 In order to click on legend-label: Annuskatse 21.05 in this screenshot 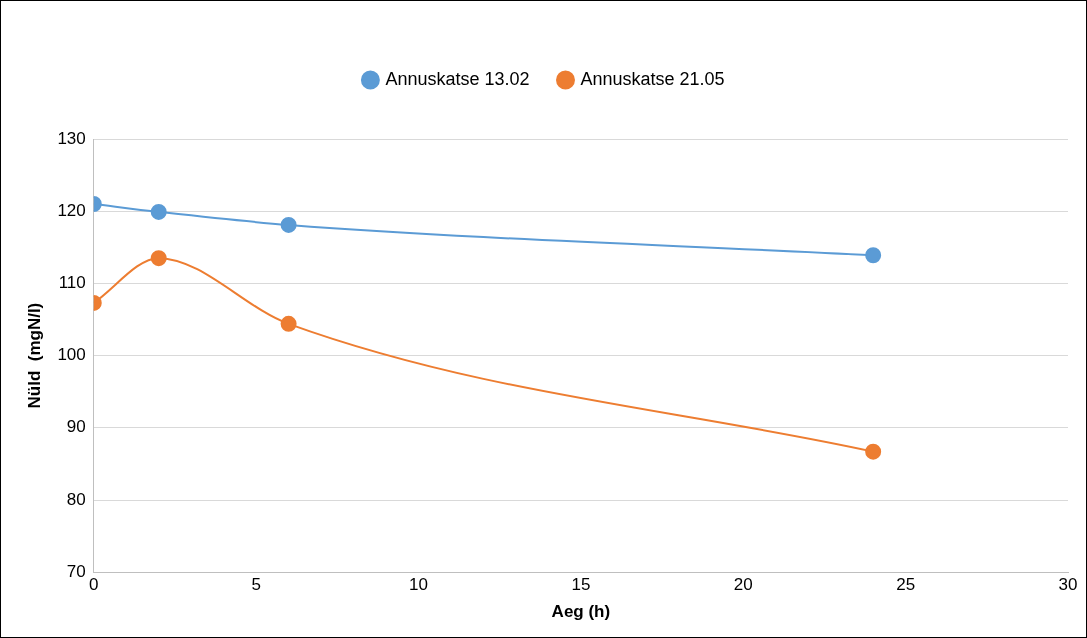, I will do `click(652, 78)`.